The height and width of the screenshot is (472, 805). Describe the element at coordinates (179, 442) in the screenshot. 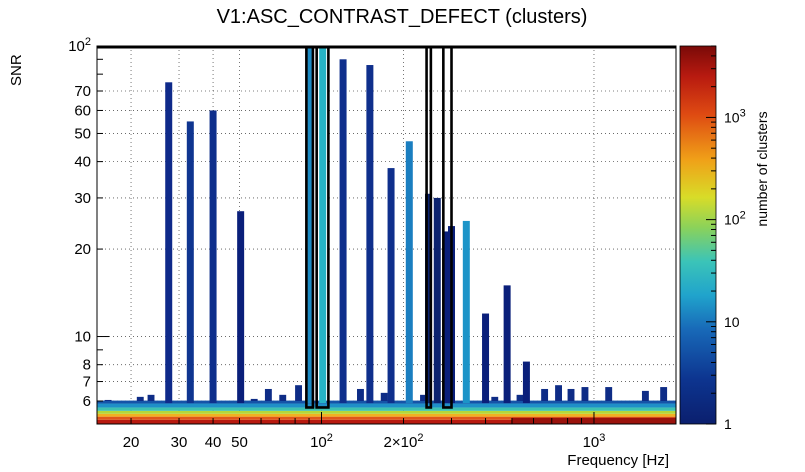

I see `x-tick-label: 30` at that location.